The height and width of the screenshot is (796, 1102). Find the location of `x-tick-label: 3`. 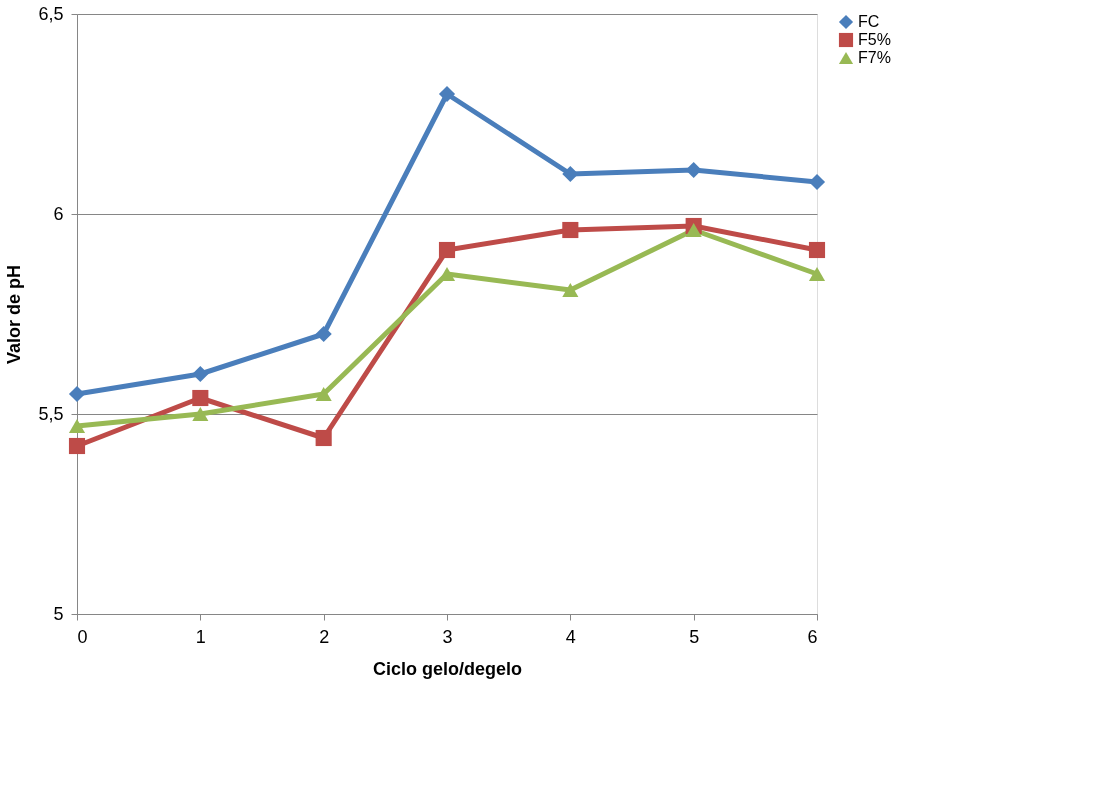

x-tick-label: 3 is located at coordinates (447, 636).